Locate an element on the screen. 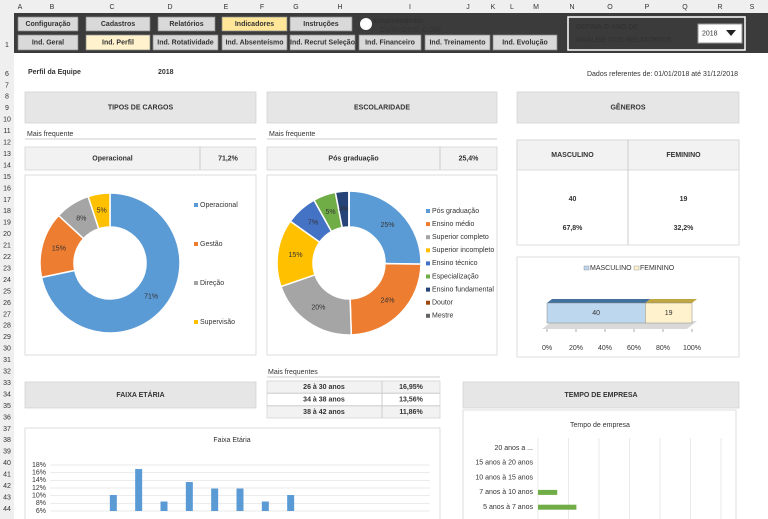  row-number: 19 is located at coordinates (7, 223).